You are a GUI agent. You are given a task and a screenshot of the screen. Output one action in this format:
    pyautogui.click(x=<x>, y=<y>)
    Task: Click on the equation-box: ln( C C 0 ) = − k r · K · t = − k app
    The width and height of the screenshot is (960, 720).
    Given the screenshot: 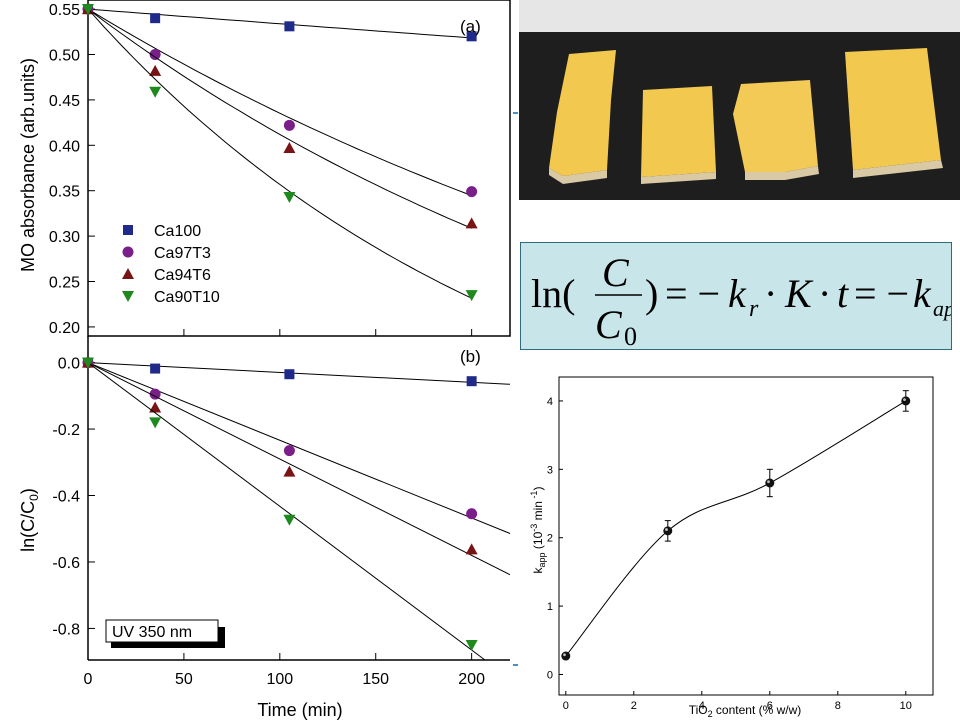 What is the action you would take?
    pyautogui.click(x=740, y=296)
    